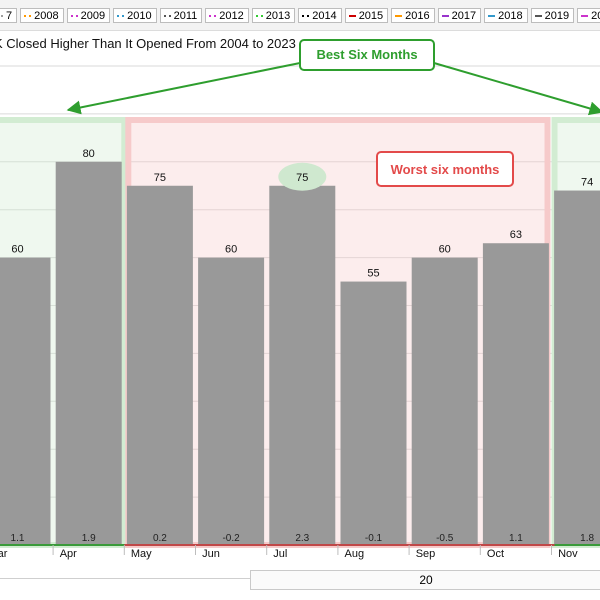 The height and width of the screenshot is (600, 600). I want to click on bar-value-label: 63, so click(516, 235).